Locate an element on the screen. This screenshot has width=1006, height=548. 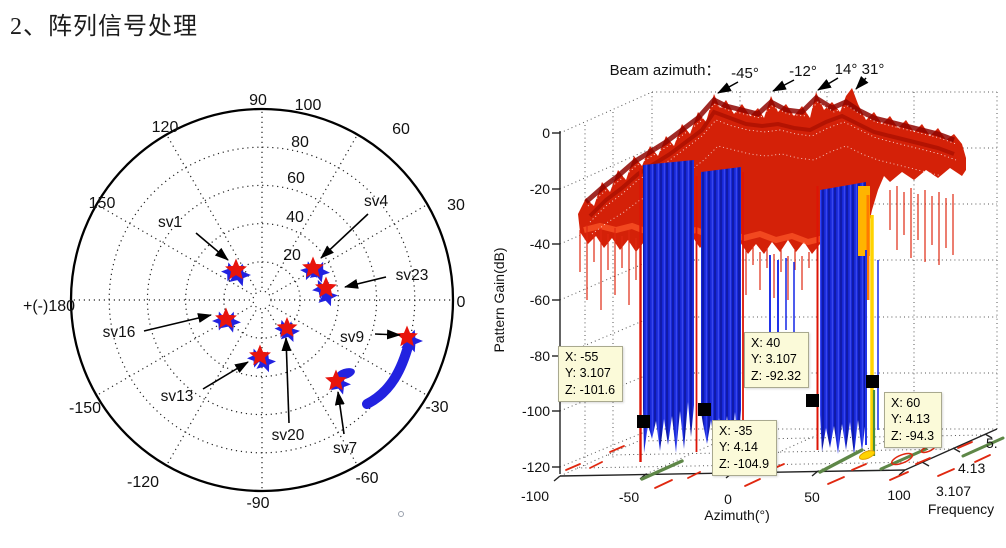
radial-20: 20 is located at coordinates (292, 255).